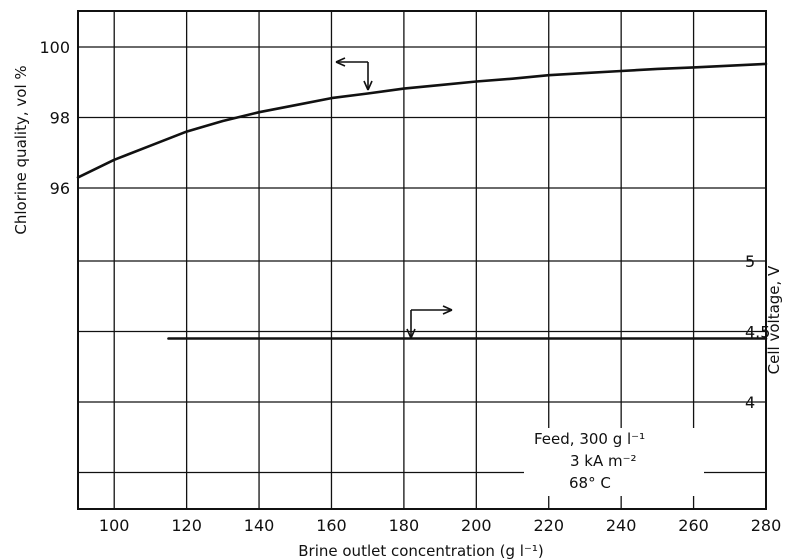  I want to click on x-tick-label: 200, so click(476, 525).